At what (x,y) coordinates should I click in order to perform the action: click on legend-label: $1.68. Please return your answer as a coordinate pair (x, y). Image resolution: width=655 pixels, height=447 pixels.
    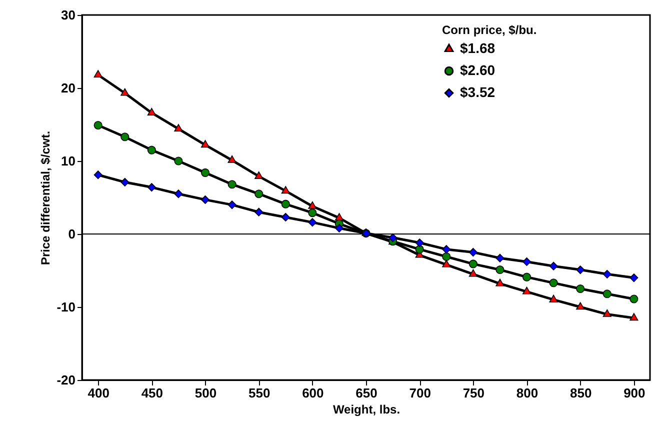
    Looking at the image, I should click on (478, 48).